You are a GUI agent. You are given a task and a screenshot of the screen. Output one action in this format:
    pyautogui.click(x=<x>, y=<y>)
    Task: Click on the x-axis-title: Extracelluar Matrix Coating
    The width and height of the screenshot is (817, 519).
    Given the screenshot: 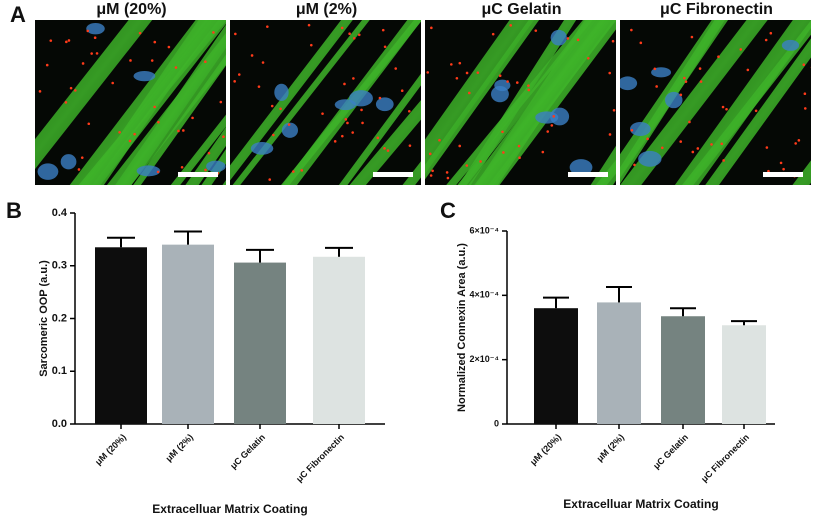 What is the action you would take?
    pyautogui.click(x=640, y=504)
    